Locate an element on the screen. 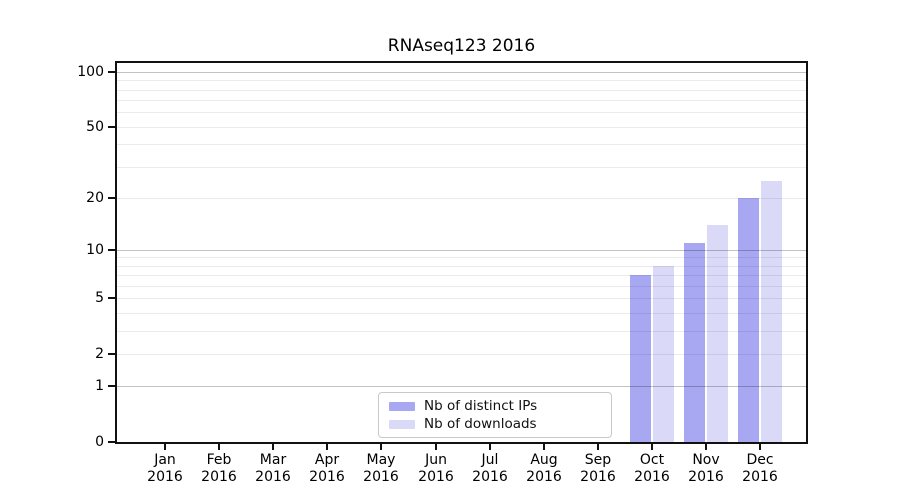 This screenshot has width=900, height=500. x-tick-label: Sep 2016 is located at coordinates (598, 469).